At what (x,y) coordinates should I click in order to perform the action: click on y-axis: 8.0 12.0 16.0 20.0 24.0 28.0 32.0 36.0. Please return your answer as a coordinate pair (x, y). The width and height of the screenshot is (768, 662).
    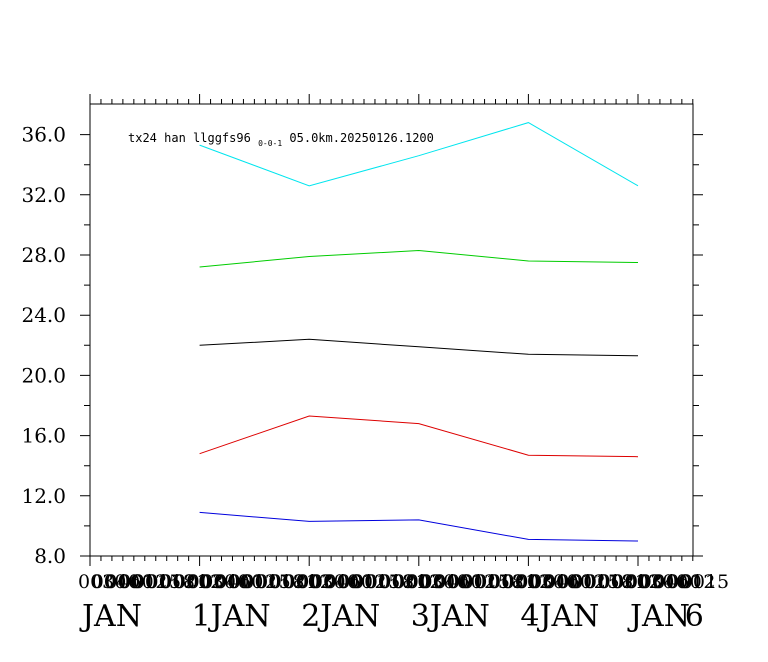
    Looking at the image, I should click on (43, 345).